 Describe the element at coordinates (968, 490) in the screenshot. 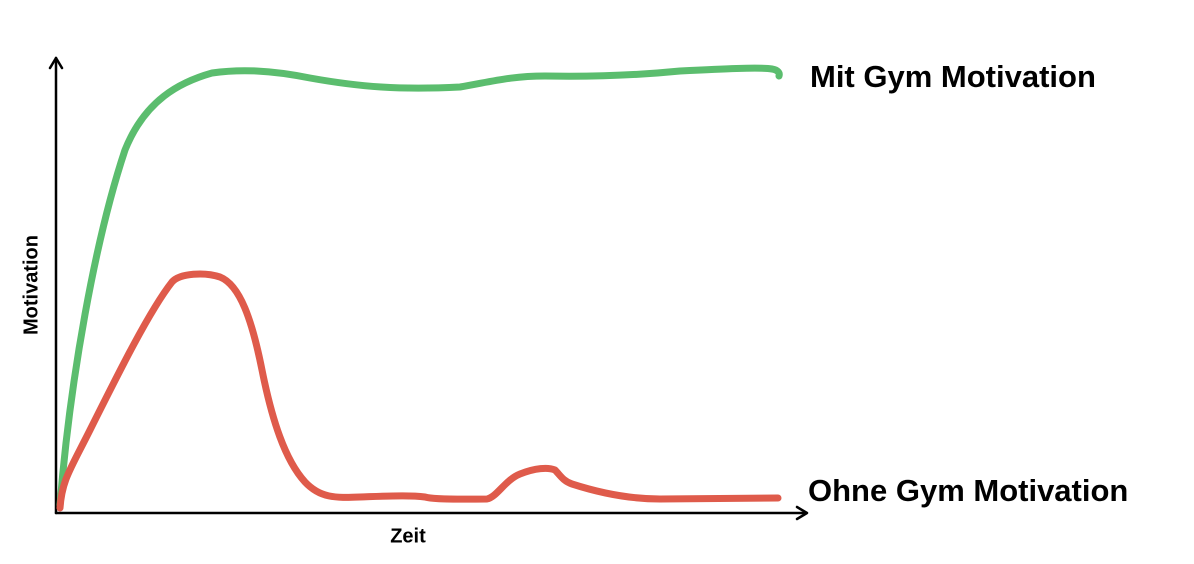

I see `curve-label: Ohne Gym Motivation` at that location.